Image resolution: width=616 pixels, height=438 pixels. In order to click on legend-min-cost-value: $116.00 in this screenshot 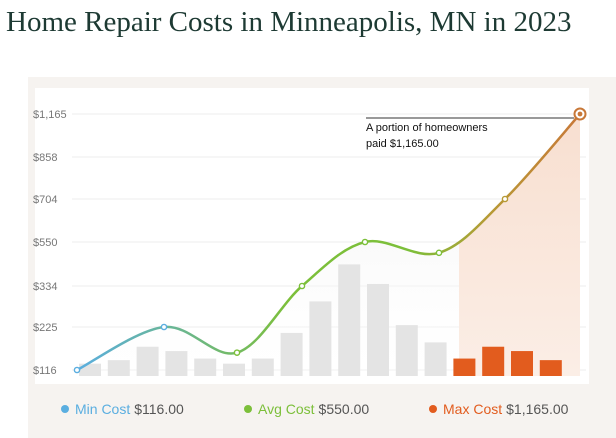, I will do `click(159, 409)`.